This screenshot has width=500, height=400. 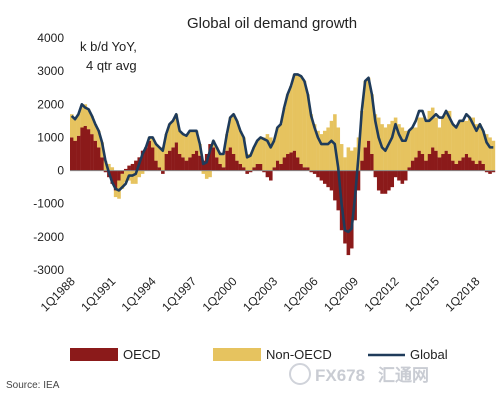 I want to click on y-tick-label: -1000, so click(x=48, y=204).